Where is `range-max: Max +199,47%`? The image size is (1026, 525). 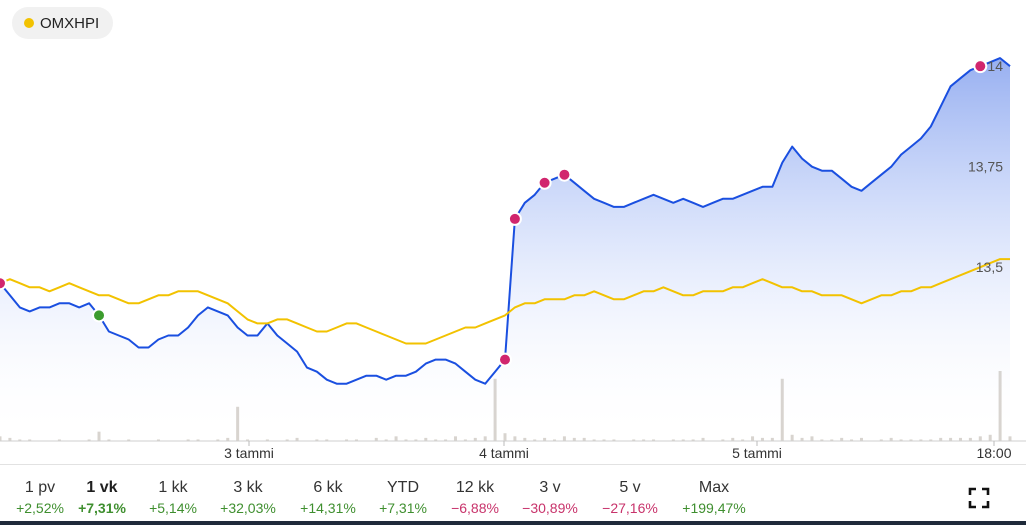 range-max: Max +199,47% is located at coordinates (714, 494).